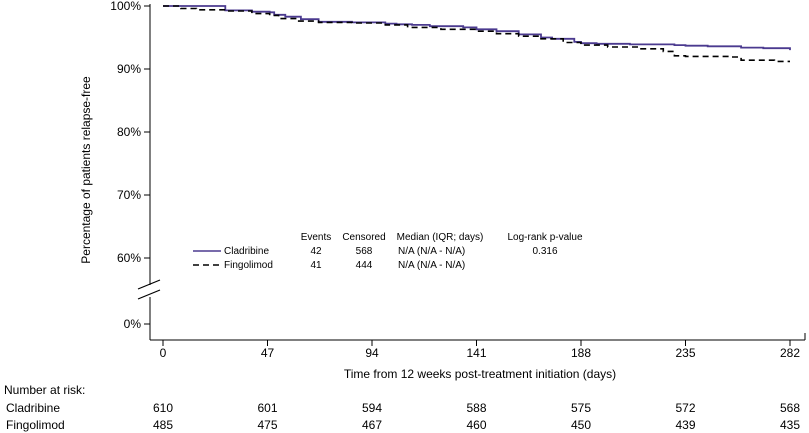 The width and height of the screenshot is (809, 433). I want to click on y-tick-label: 80%, so click(129, 132).